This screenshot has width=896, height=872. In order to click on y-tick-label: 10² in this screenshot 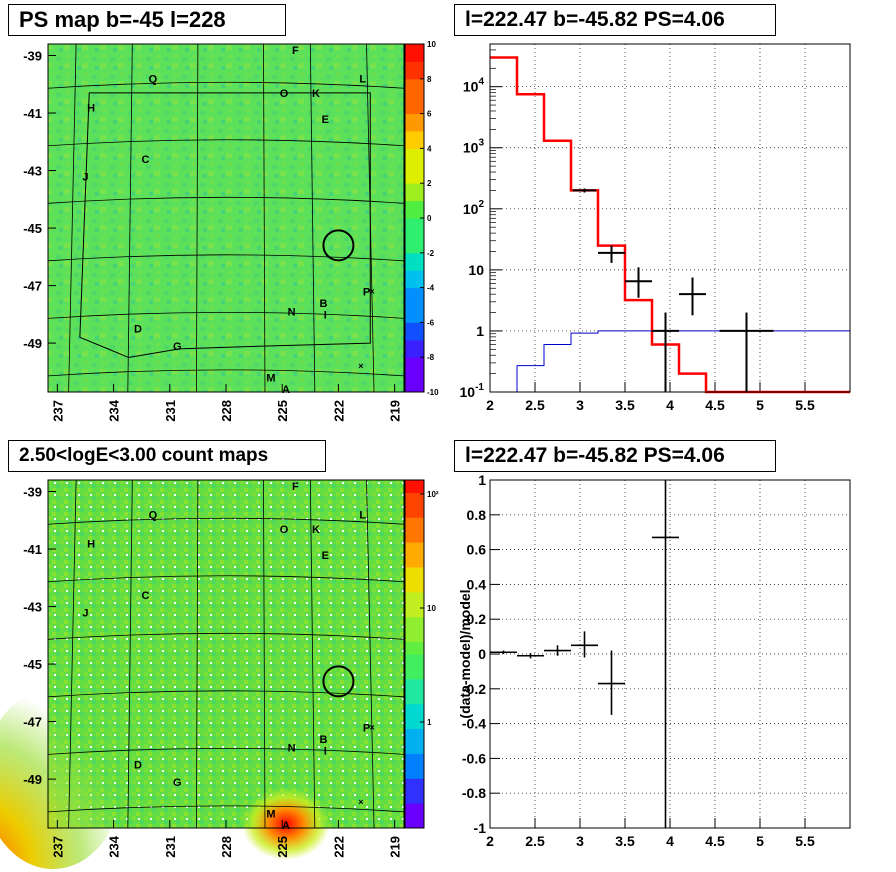, I will do `click(474, 208)`.